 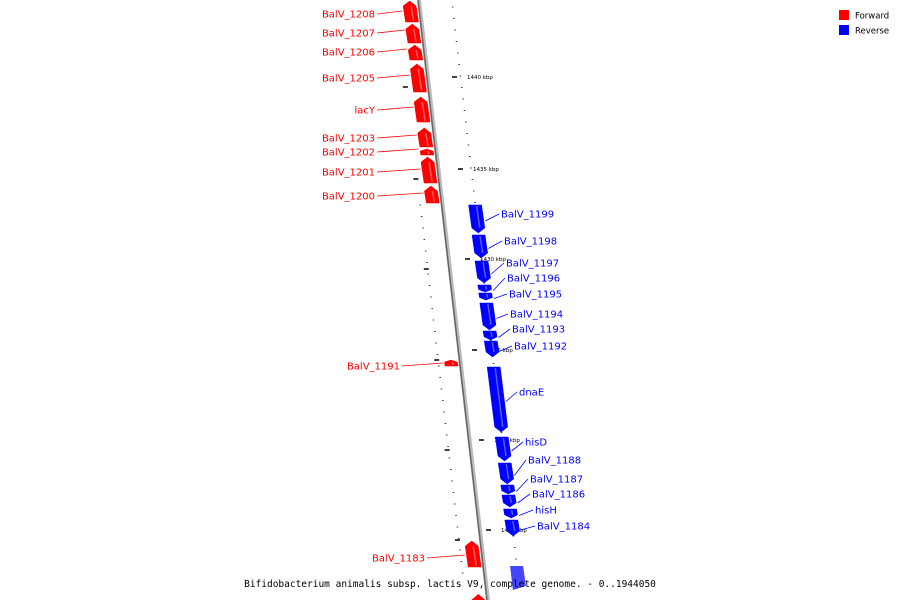 What do you see at coordinates (538, 330) in the screenshot?
I see `reverse-gene-label: BalV_1193` at bounding box center [538, 330].